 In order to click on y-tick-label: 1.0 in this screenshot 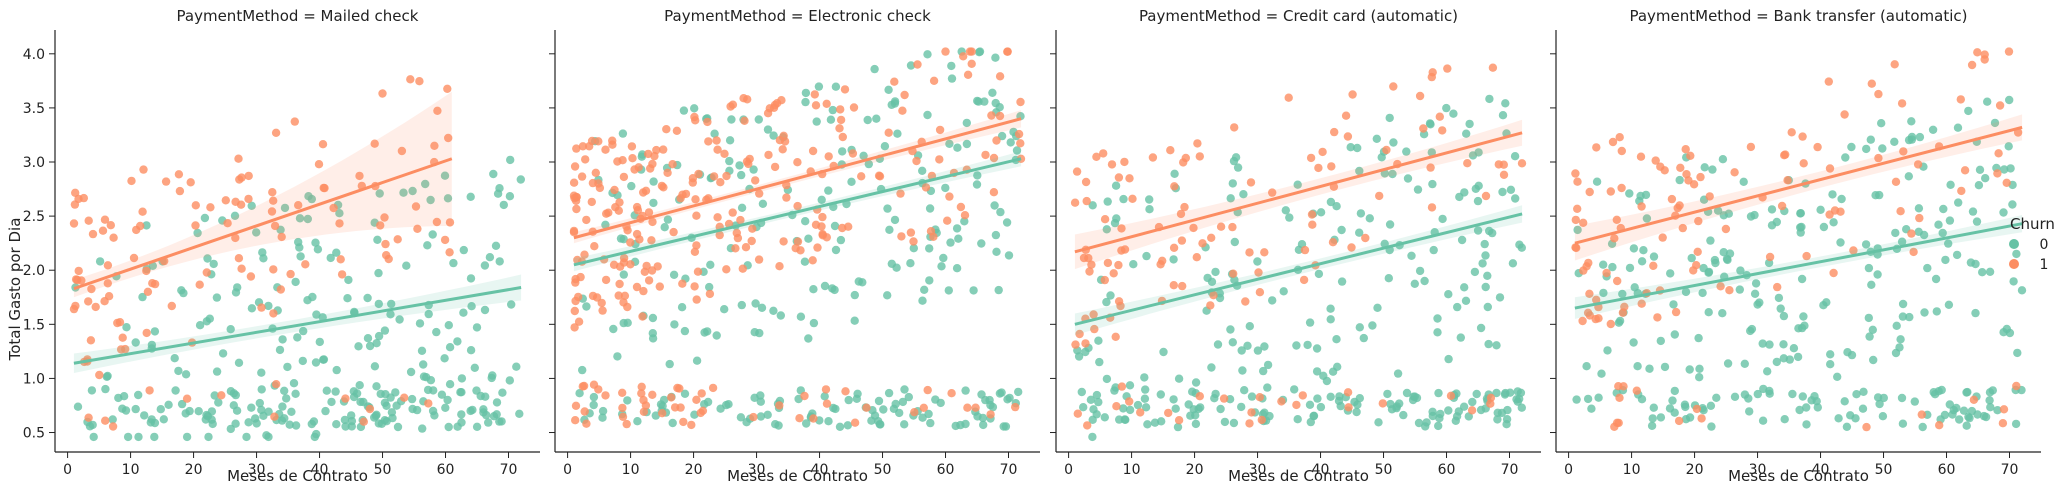, I will do `click(34, 379)`.